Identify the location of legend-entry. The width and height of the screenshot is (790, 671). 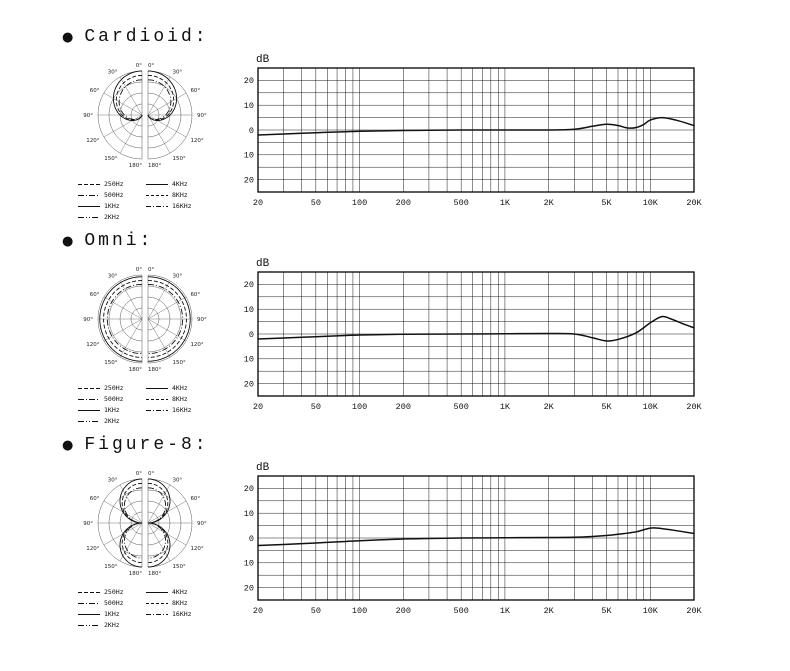
(176, 625).